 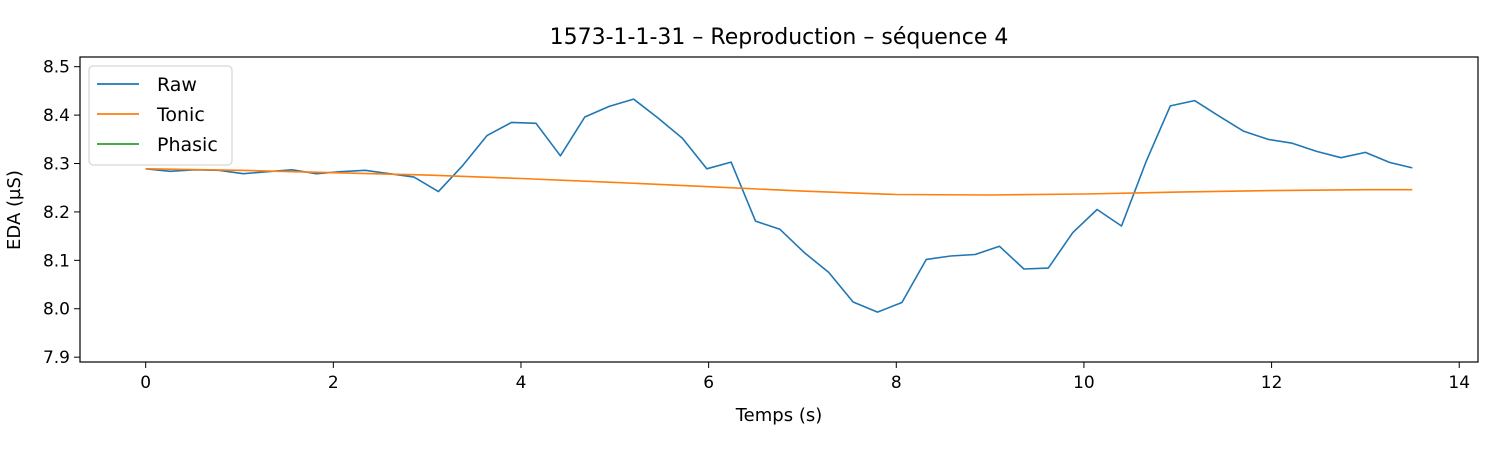 I want to click on x-tick-label: 2, so click(x=333, y=383).